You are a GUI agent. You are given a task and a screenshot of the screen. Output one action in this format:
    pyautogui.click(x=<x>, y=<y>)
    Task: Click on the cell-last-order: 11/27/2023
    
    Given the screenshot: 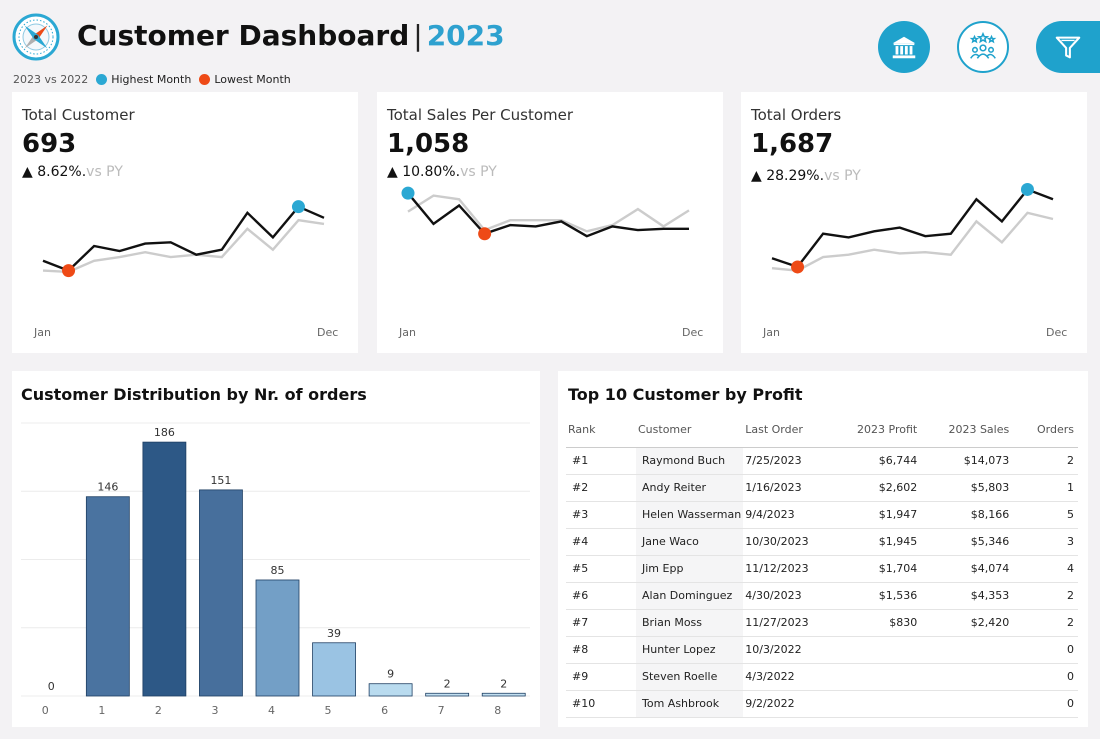 What is the action you would take?
    pyautogui.click(x=788, y=623)
    